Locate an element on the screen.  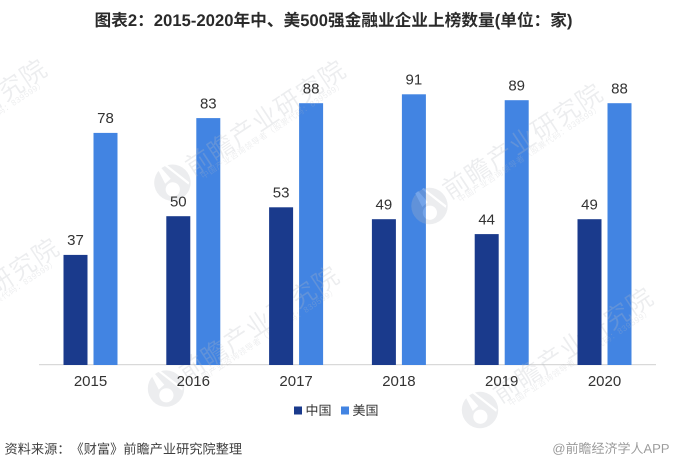
svg-text: 78 is located at coordinates (105, 118).